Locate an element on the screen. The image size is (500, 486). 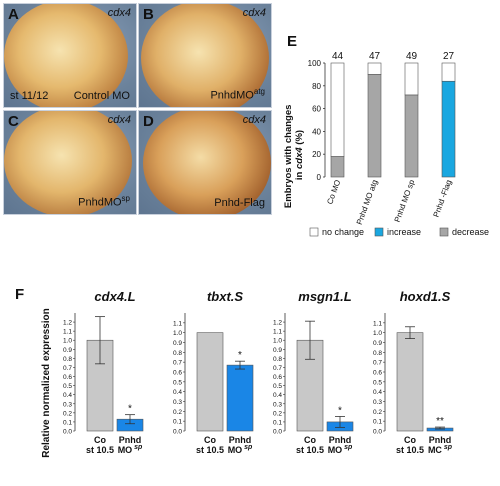
panel-label-c: C is located at coordinates (13, 121).